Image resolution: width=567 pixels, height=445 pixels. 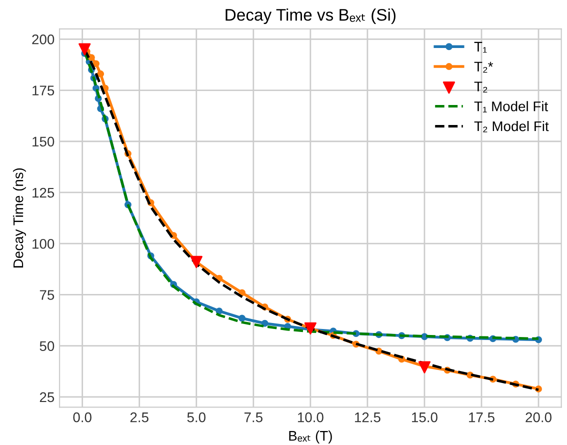 I want to click on x-tick-label: 15.0, so click(x=425, y=417).